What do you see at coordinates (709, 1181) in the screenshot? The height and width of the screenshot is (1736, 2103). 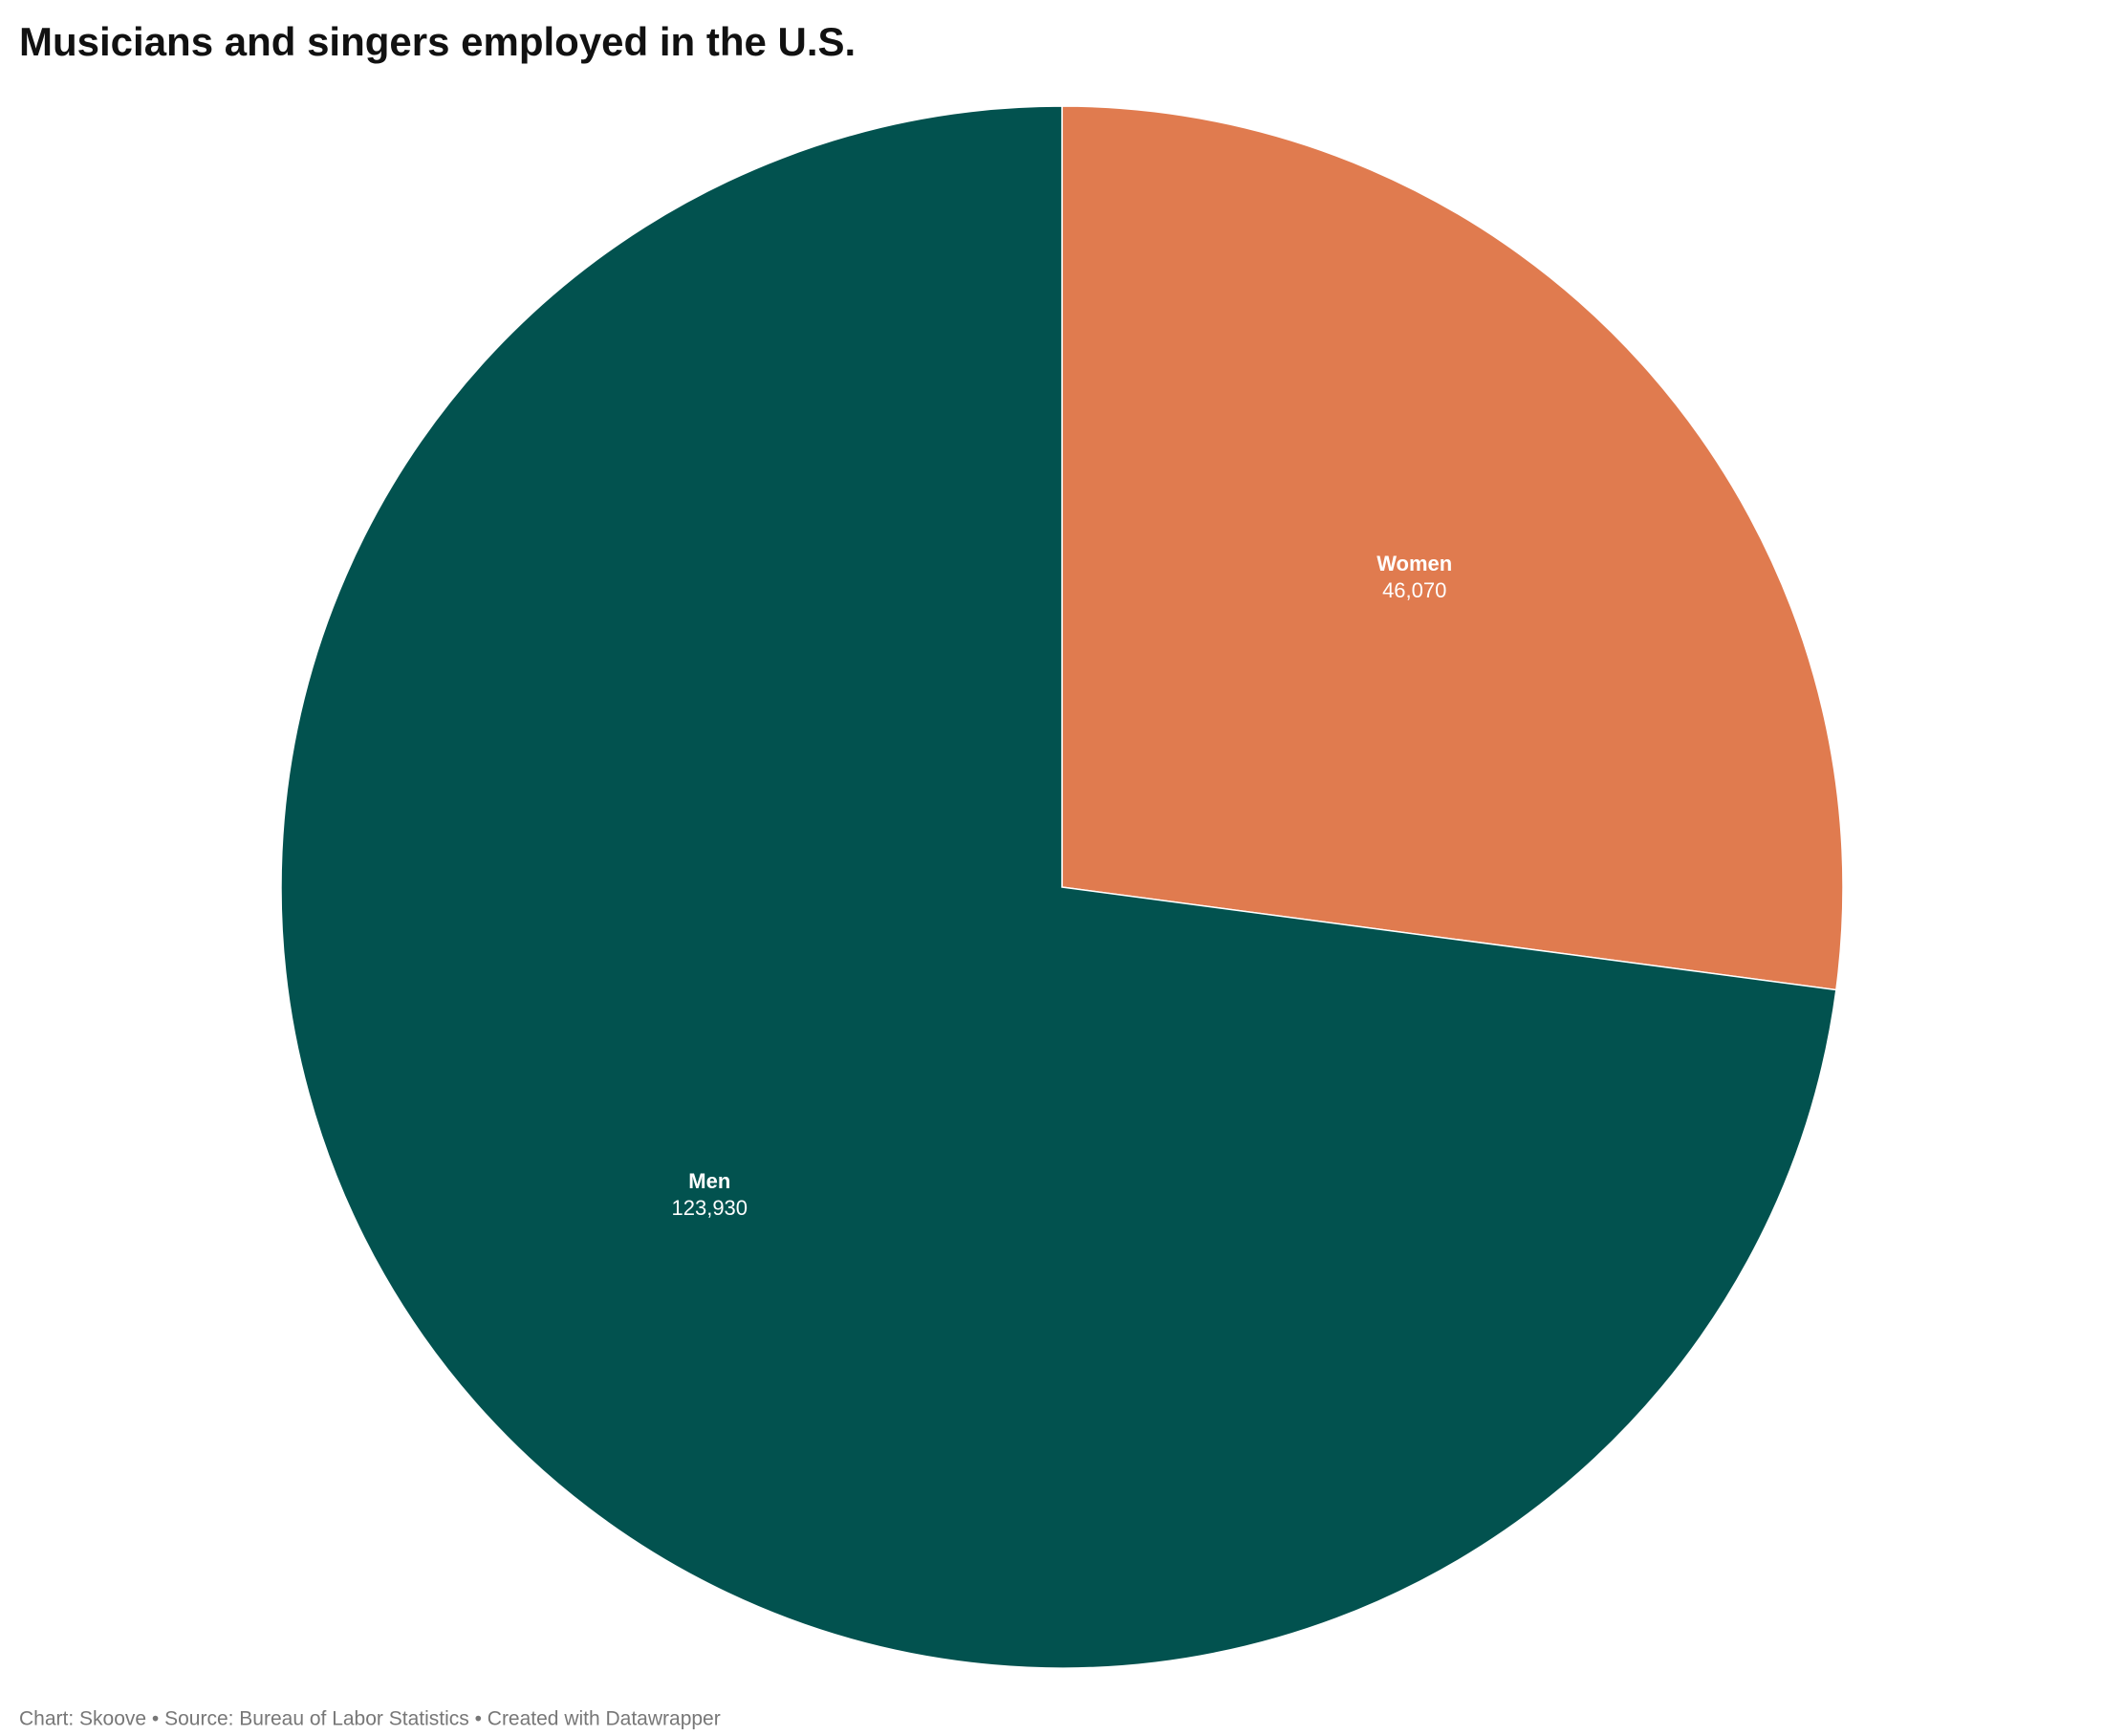 I see `slice-label: Men` at bounding box center [709, 1181].